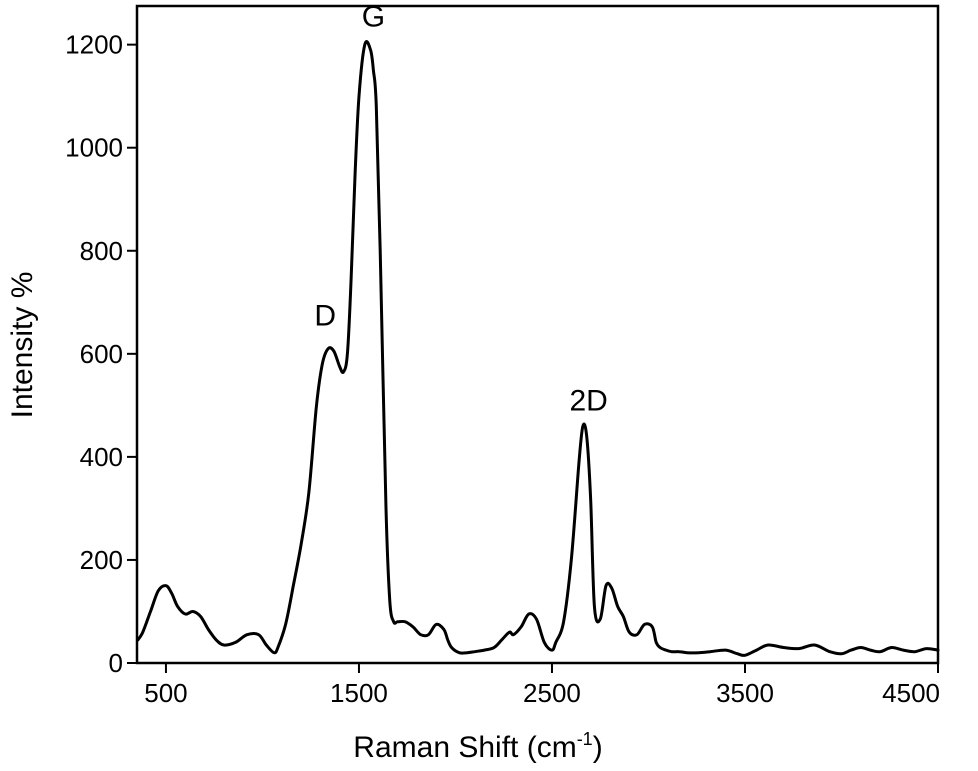 This screenshot has width=978, height=771. I want to click on x-axis-title: Raman Shift (cm-1), so click(477, 746).